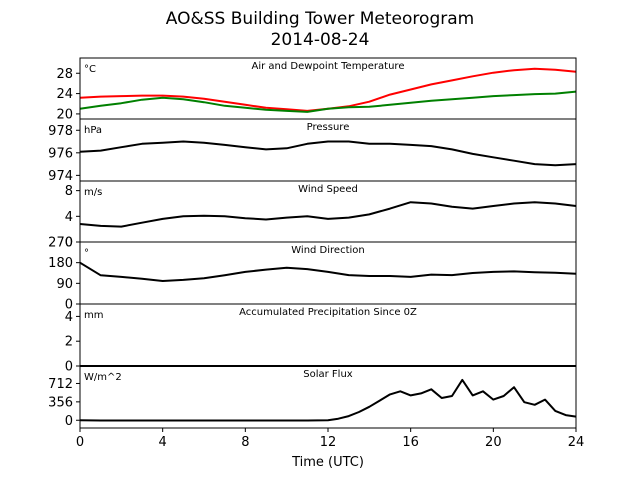  I want to click on air-and-dewpoint-temperature-series-0-line, so click(328, 89).